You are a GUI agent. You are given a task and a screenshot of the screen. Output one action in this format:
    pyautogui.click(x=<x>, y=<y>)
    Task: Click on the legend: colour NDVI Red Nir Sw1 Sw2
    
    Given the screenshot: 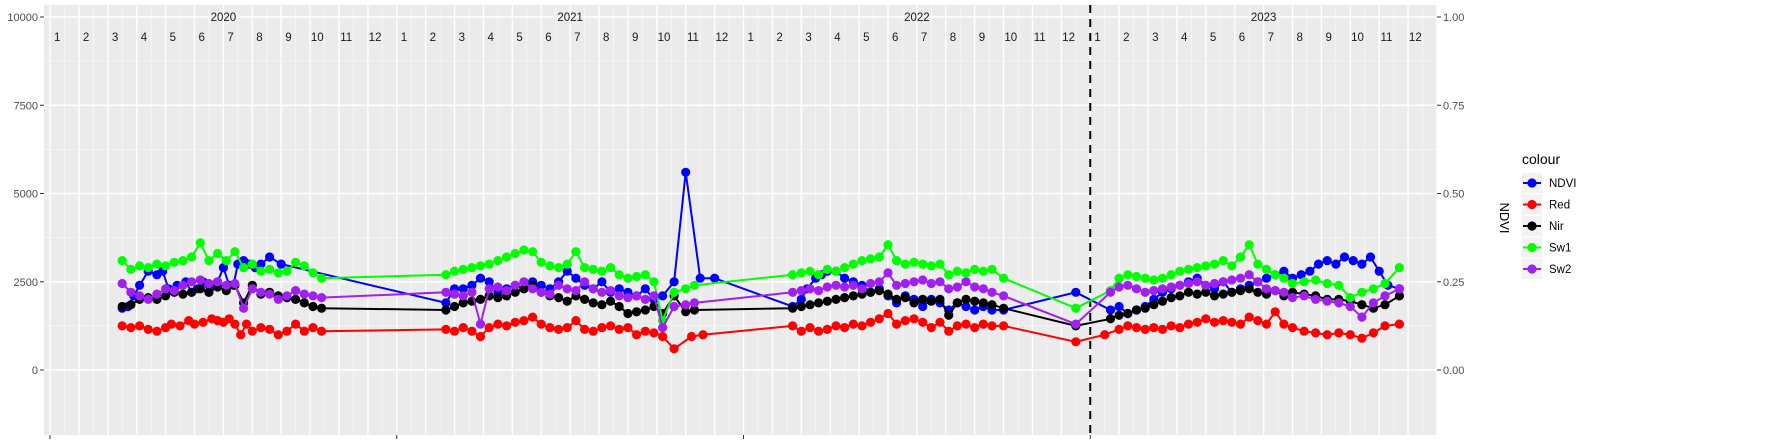 What is the action you would take?
    pyautogui.click(x=1549, y=215)
    